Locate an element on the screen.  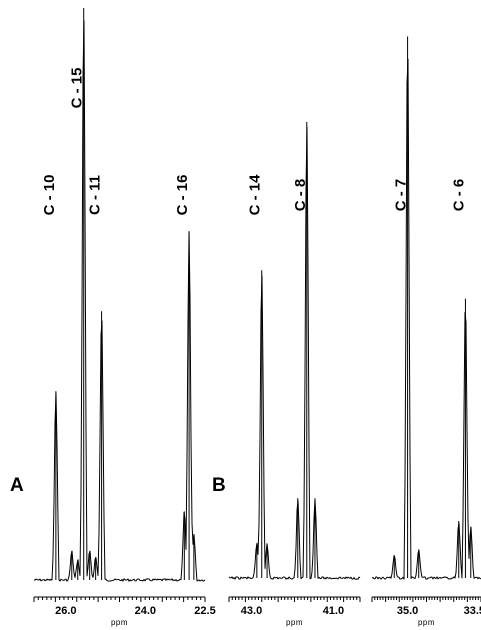
peak-label-c-14: C - 14 is located at coordinates (255, 195).